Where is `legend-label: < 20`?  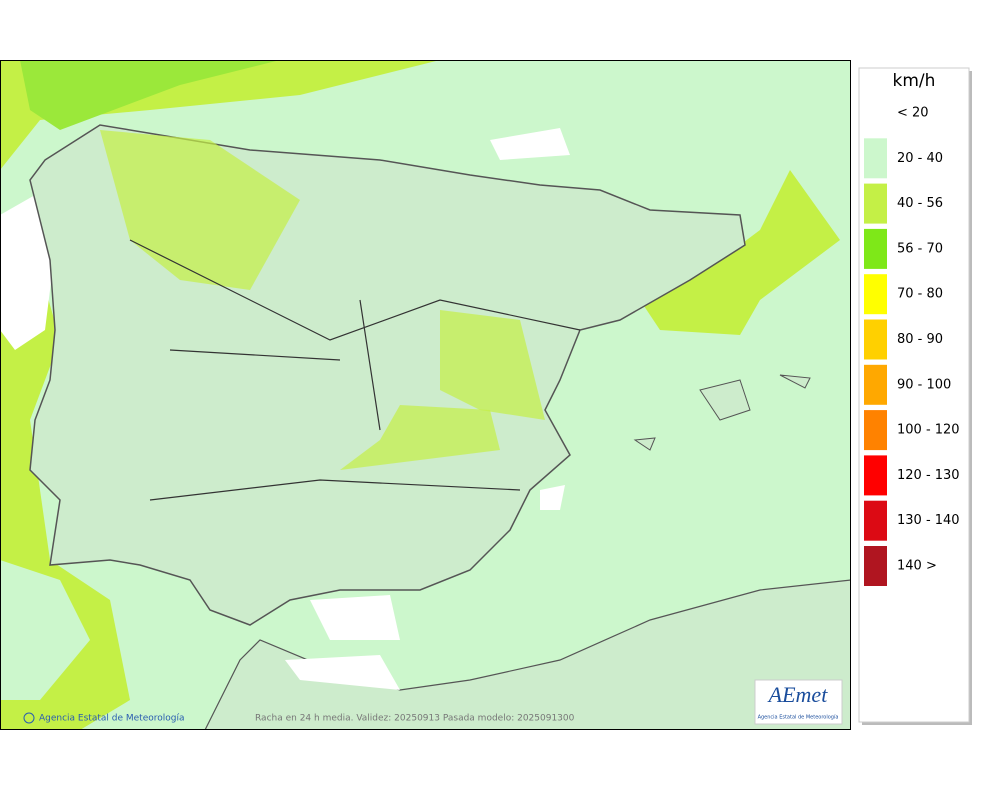 legend-label: < 20 is located at coordinates (913, 113).